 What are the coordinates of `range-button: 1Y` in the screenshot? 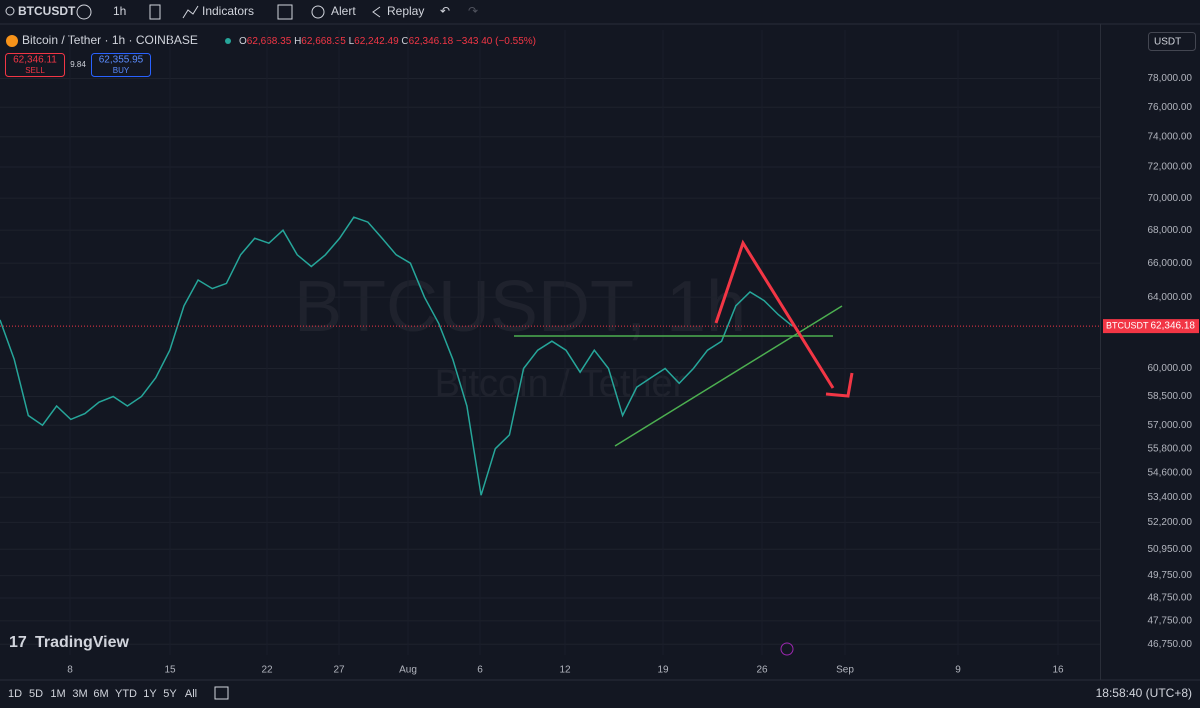 It's located at (150, 694).